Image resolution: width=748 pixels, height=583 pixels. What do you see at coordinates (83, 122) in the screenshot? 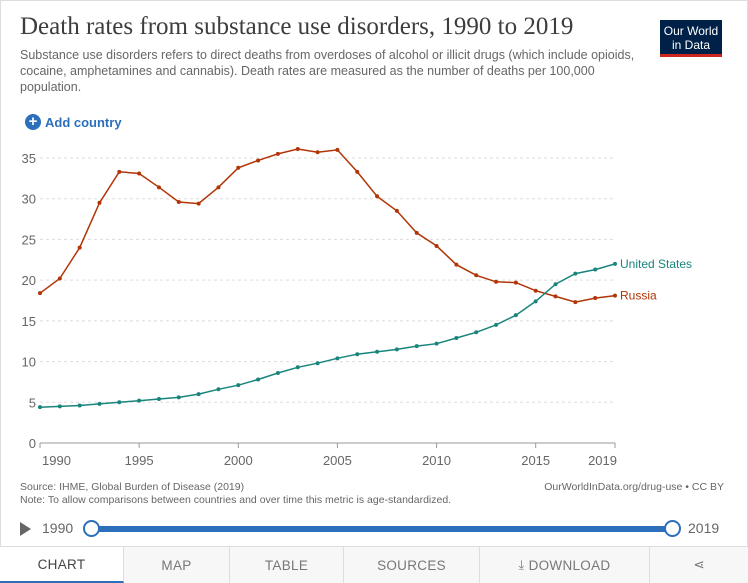
I see `add-country-label: Add country` at bounding box center [83, 122].